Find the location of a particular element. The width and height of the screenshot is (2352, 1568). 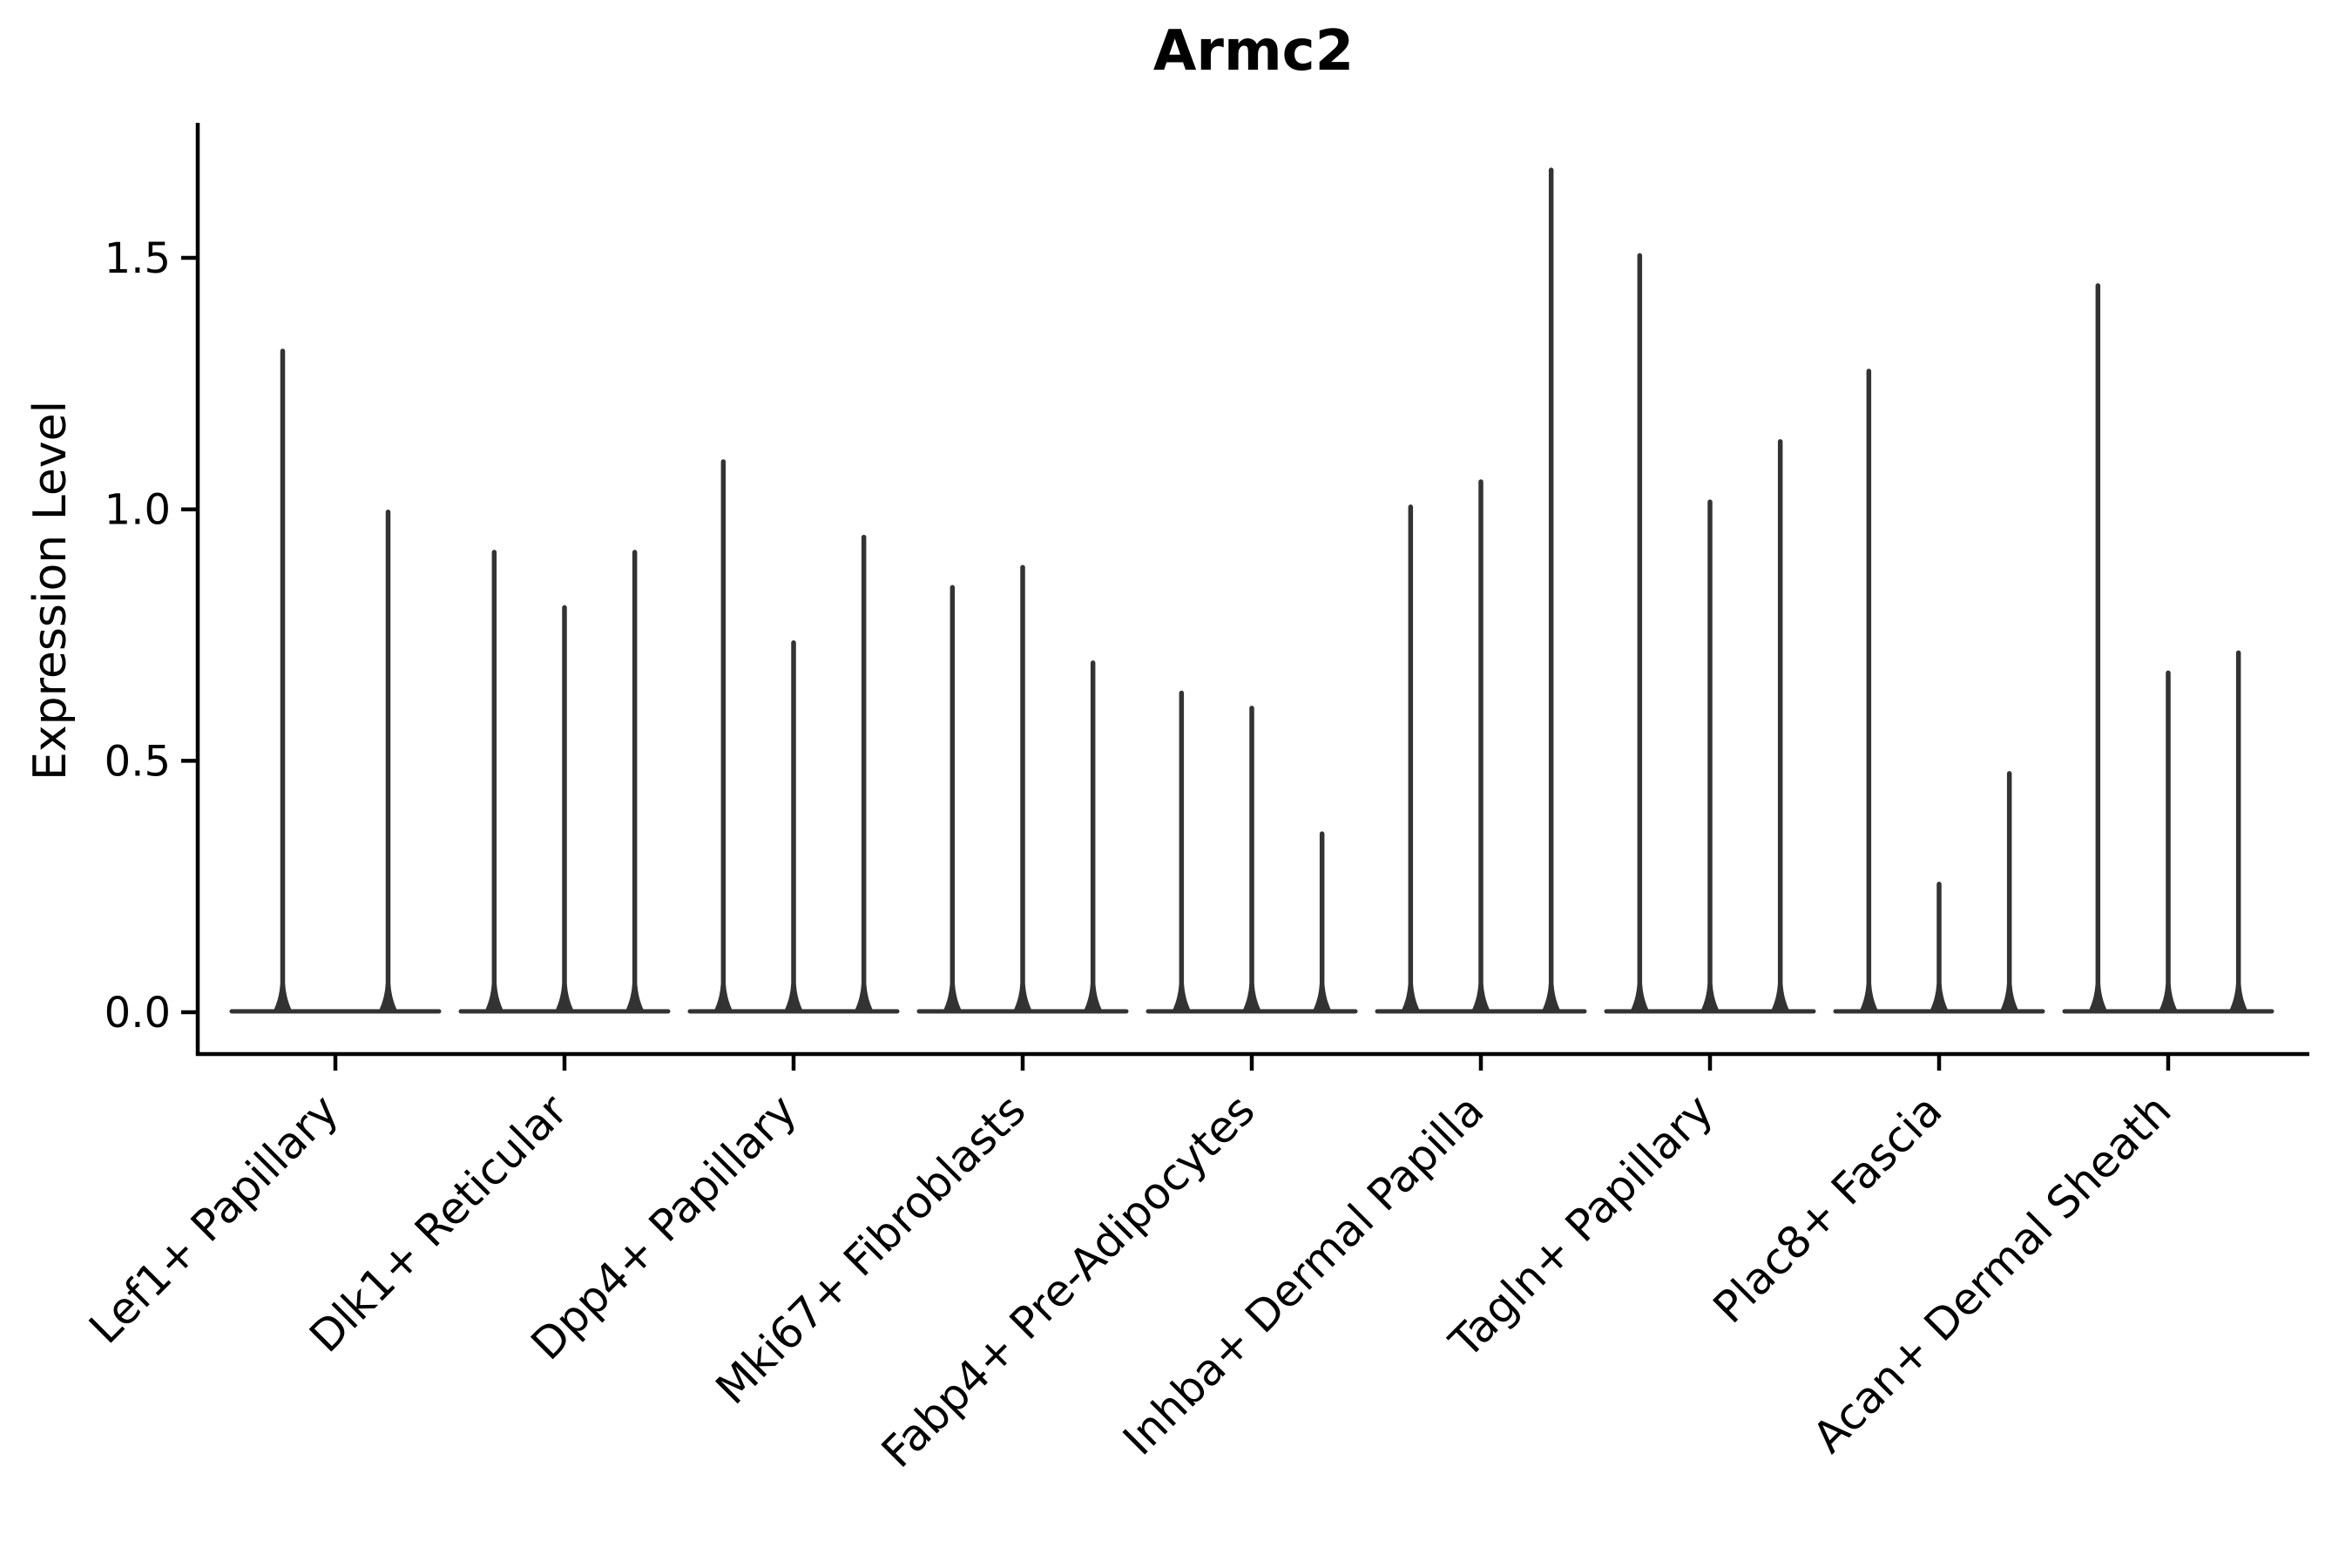

y-tick-label: 1.0 is located at coordinates (138, 510).